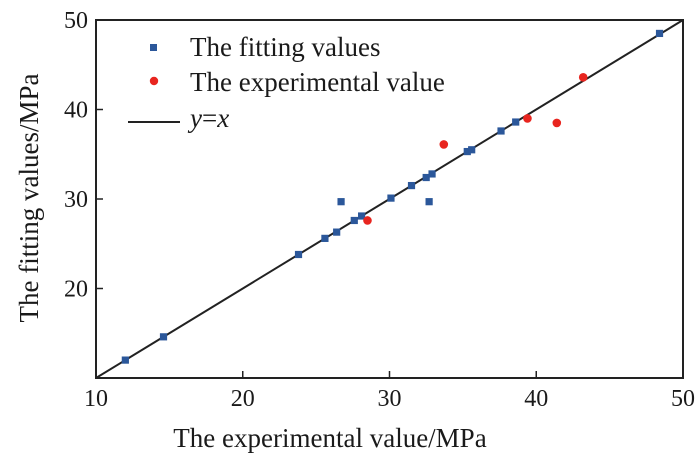 The width and height of the screenshot is (699, 456). I want to click on x-tick-label: 50, so click(683, 399).